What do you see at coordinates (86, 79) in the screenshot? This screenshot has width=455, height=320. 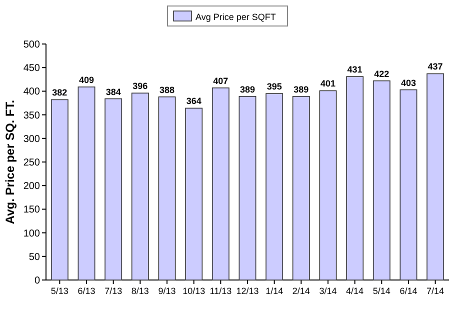 I see `data-label: 409` at bounding box center [86, 79].